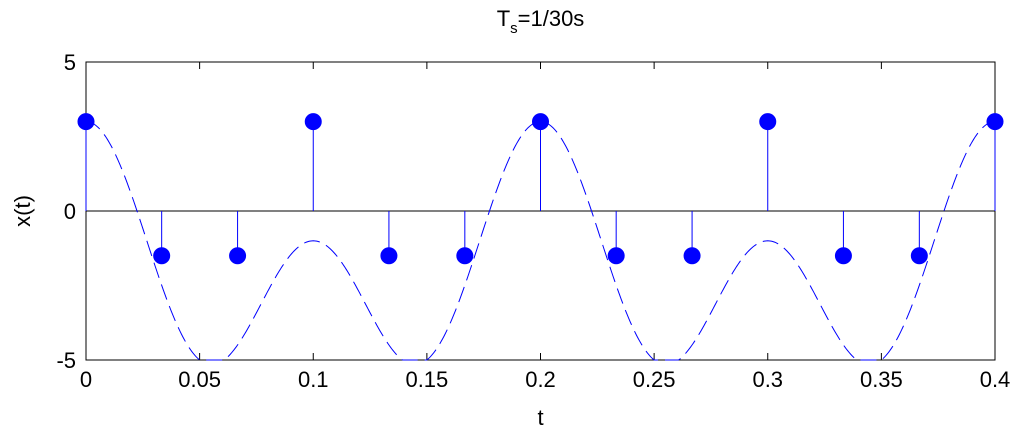 This screenshot has width=1018, height=437. What do you see at coordinates (995, 379) in the screenshot?
I see `x-tick-label: 0.4` at bounding box center [995, 379].